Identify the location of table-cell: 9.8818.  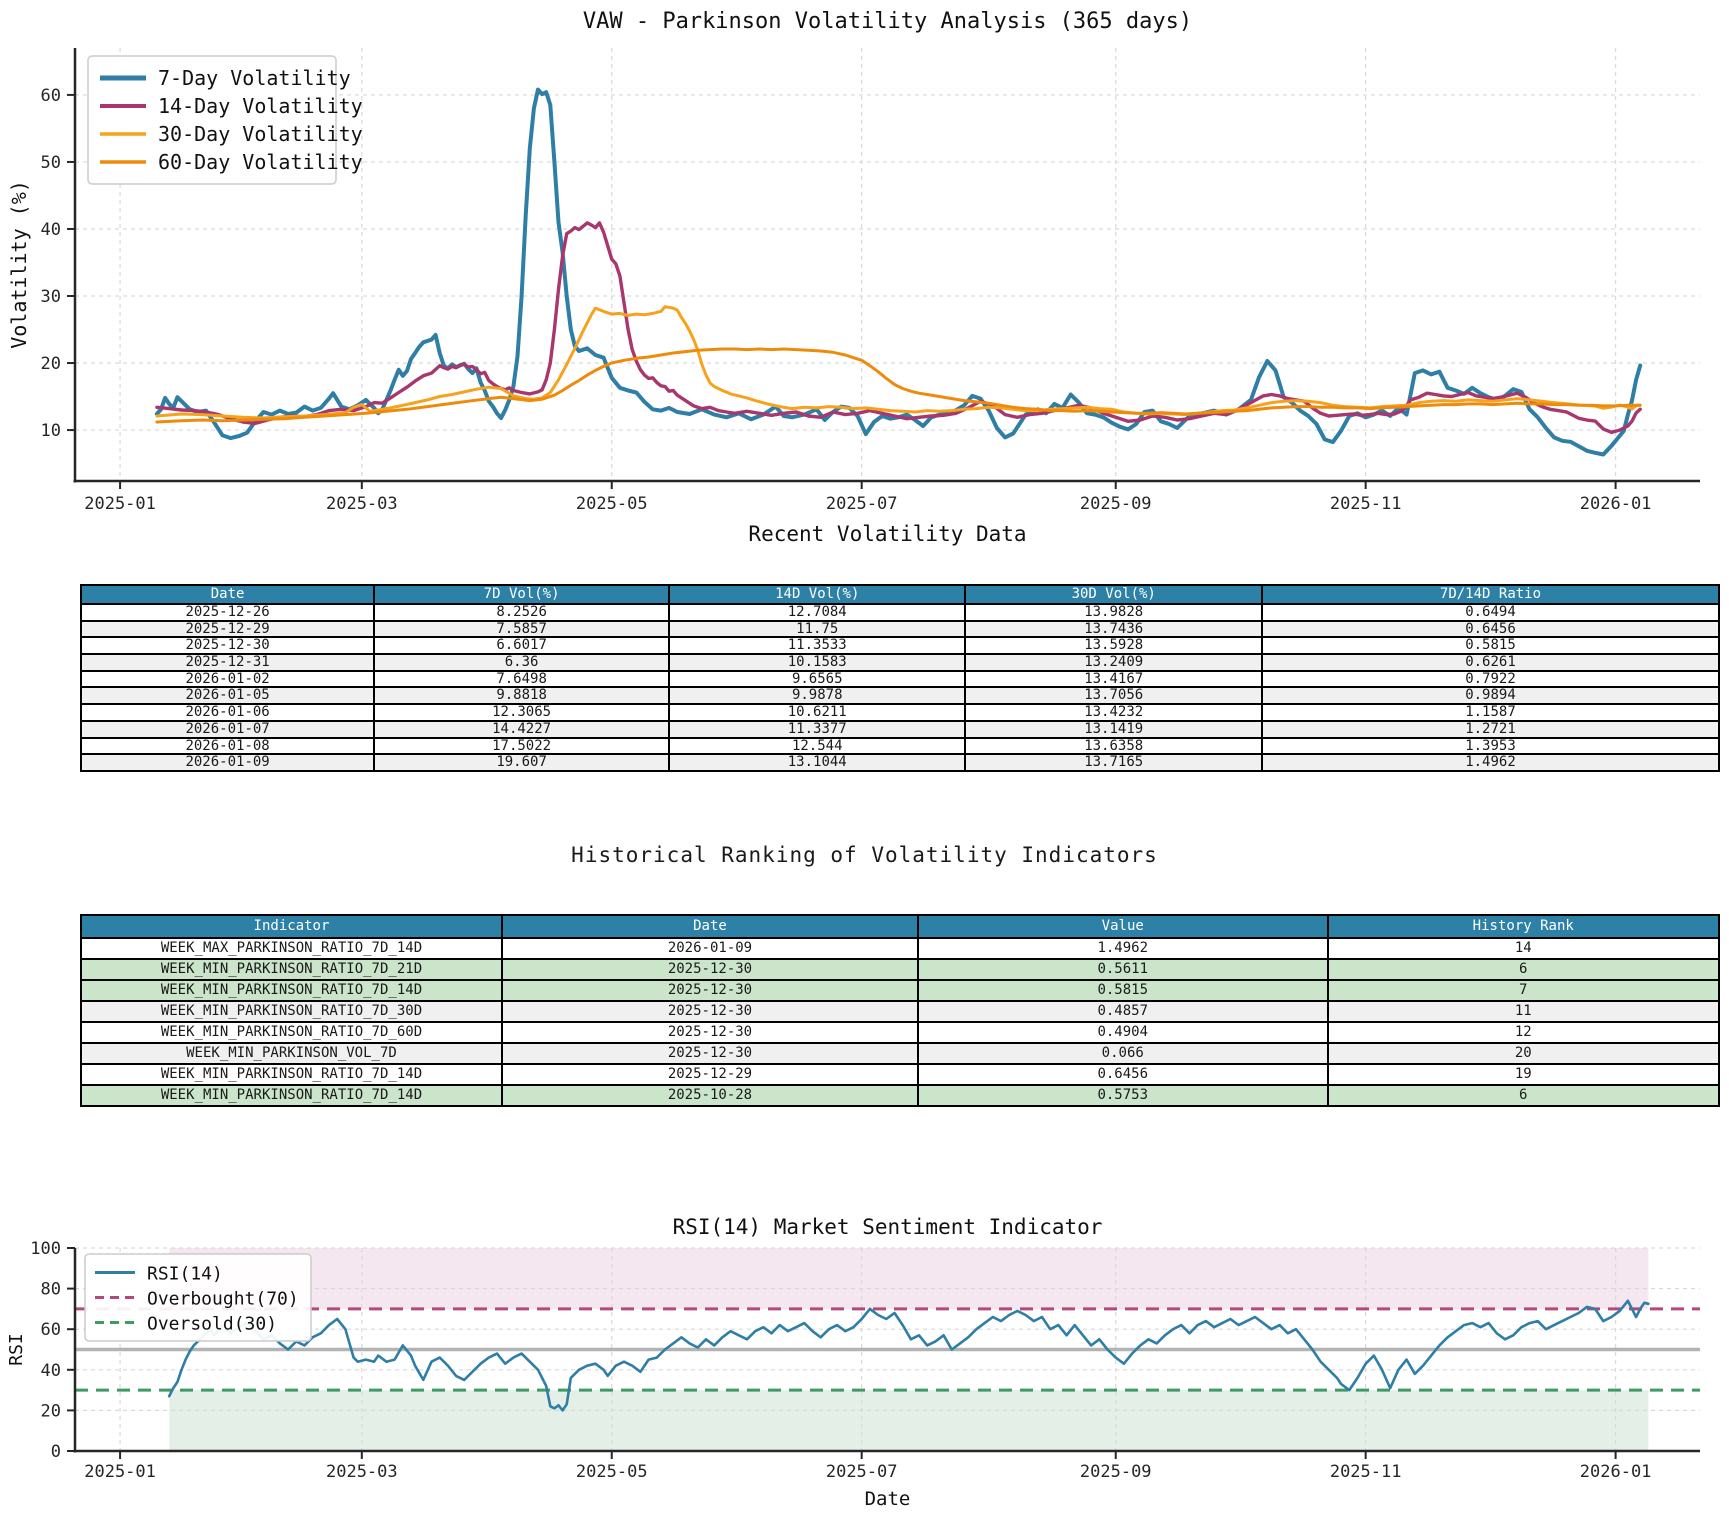
(522, 696).